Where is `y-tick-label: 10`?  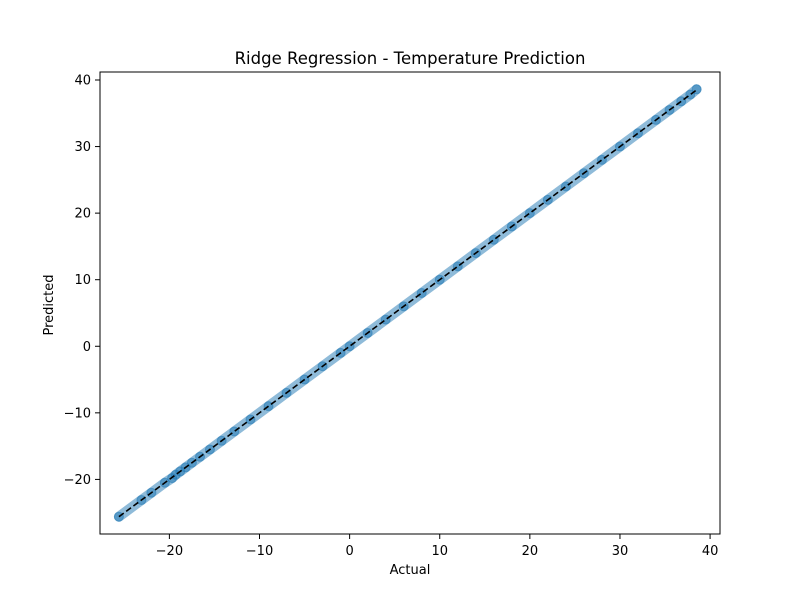 y-tick-label: 10 is located at coordinates (82, 280).